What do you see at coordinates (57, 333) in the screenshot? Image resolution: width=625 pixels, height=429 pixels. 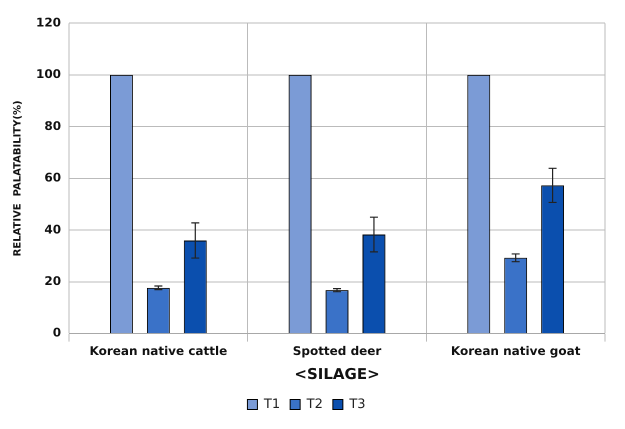 I see `y-tick-label: 0` at bounding box center [57, 333].